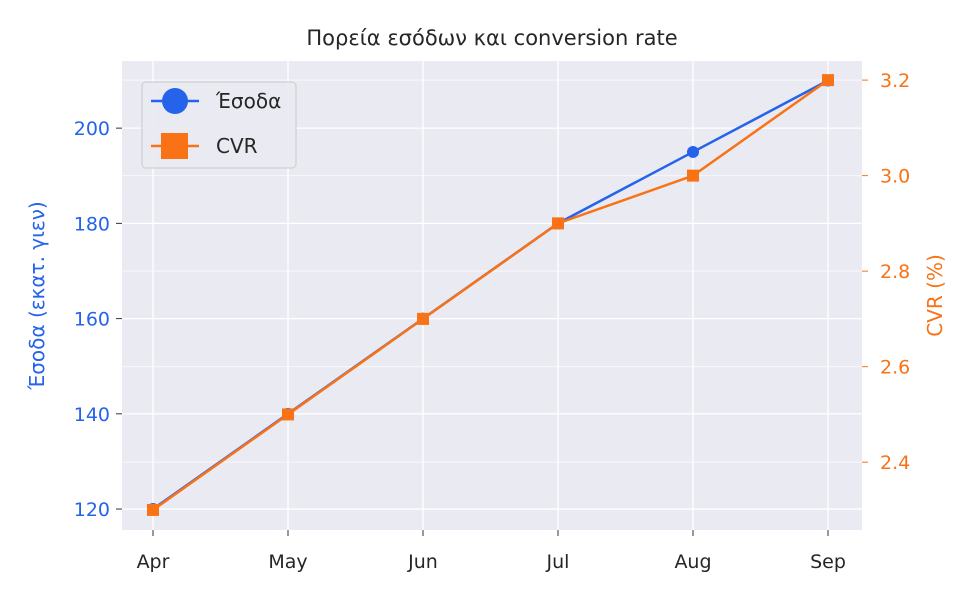  I want to click on x-tick-label: Aug, so click(692, 562).